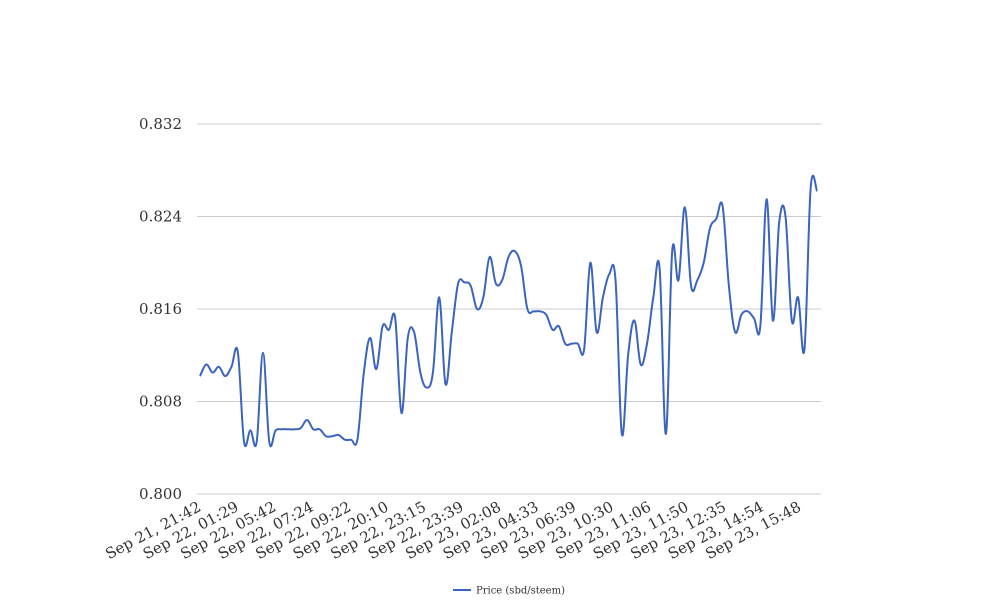 Image resolution: width=1008 pixels, height=616 pixels. Describe the element at coordinates (160, 124) in the screenshot. I see `y-tick-label: 0.832` at that location.